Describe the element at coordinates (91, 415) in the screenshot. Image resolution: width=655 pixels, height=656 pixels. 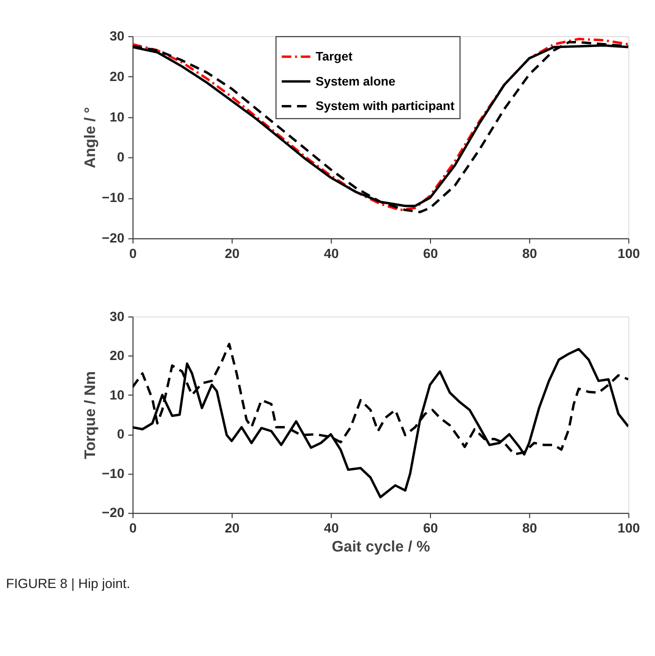
I see `y-axis-title: Torque / Nm` at that location.